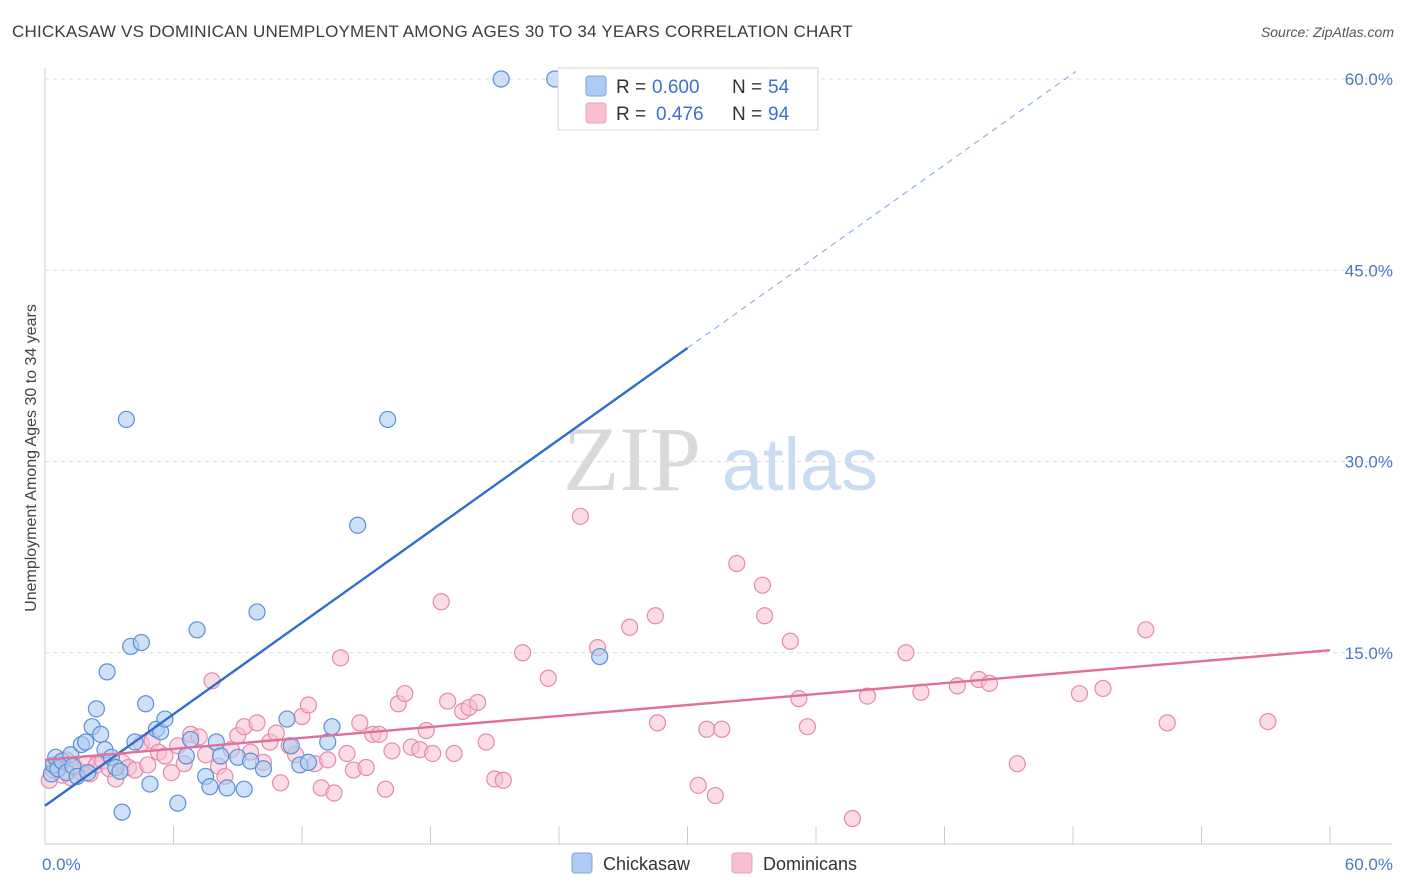 The image size is (1406, 892). I want to click on bottom-legend-label-dominican: Dominicans, so click(810, 864).